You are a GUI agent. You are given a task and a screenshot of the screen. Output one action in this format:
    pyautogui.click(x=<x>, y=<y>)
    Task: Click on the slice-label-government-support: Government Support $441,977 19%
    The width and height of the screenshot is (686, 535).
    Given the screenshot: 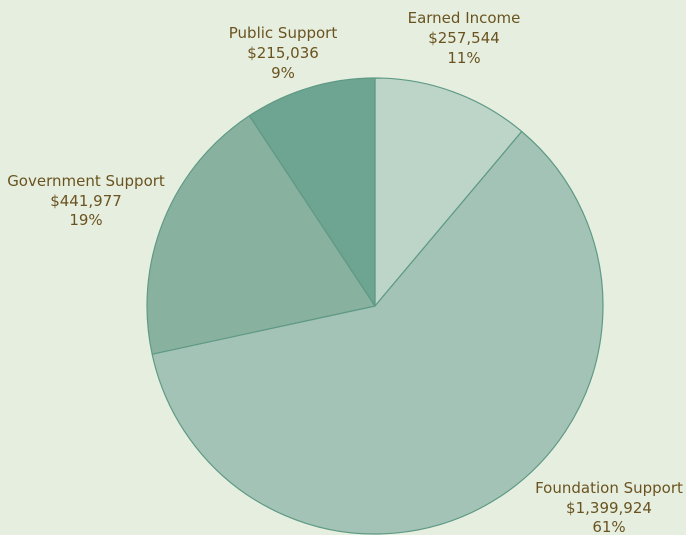 What is the action you would take?
    pyautogui.click(x=86, y=200)
    